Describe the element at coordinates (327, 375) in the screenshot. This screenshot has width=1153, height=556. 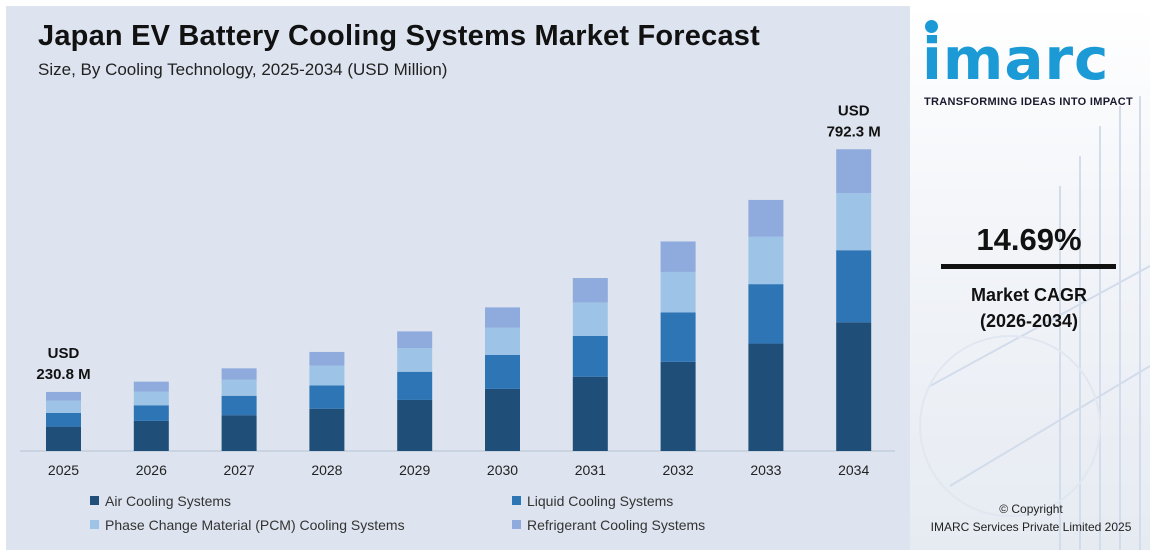
I see `bar-segment-2028-s2` at that location.